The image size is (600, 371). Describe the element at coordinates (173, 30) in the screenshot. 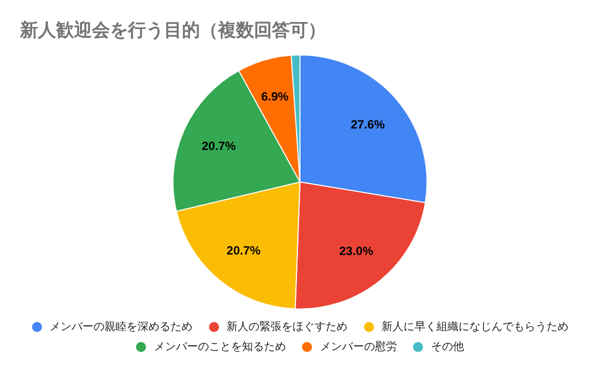

I see `chart-title: 新人歓迎会を行う目的（複数回答可）` at that location.